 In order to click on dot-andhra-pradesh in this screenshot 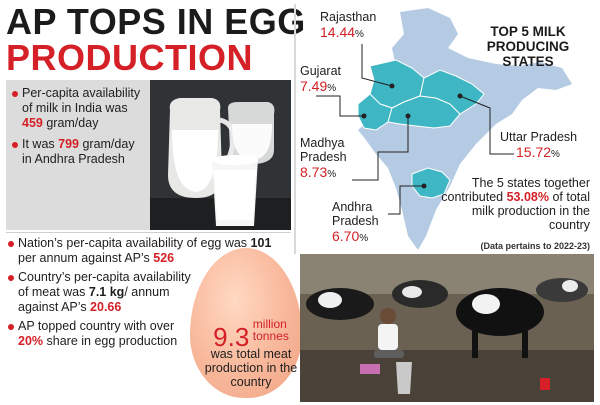, I will do `click(424, 186)`.